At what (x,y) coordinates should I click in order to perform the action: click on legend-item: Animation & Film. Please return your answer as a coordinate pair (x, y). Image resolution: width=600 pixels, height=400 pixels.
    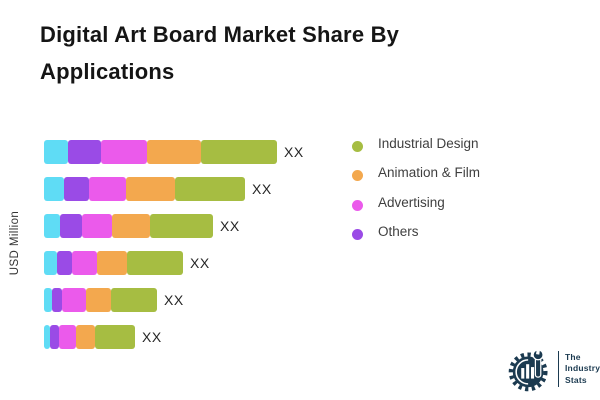
    Looking at the image, I should click on (416, 173).